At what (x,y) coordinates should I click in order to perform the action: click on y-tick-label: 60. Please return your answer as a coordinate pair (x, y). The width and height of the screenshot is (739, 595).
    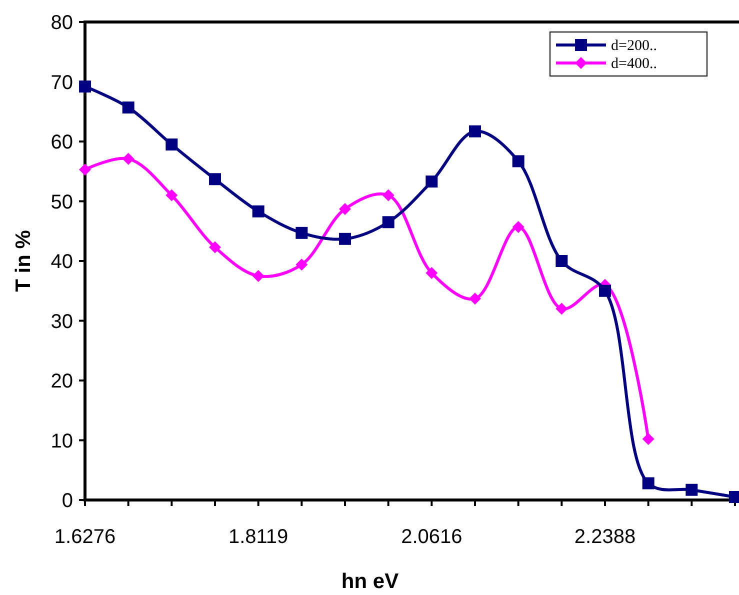
    Looking at the image, I should click on (61, 143).